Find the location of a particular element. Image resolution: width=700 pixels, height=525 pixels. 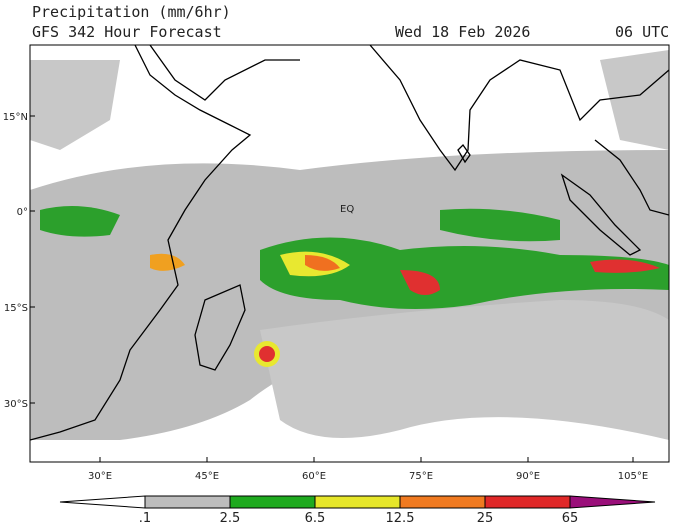

lon-label: 60°E is located at coordinates (314, 476).